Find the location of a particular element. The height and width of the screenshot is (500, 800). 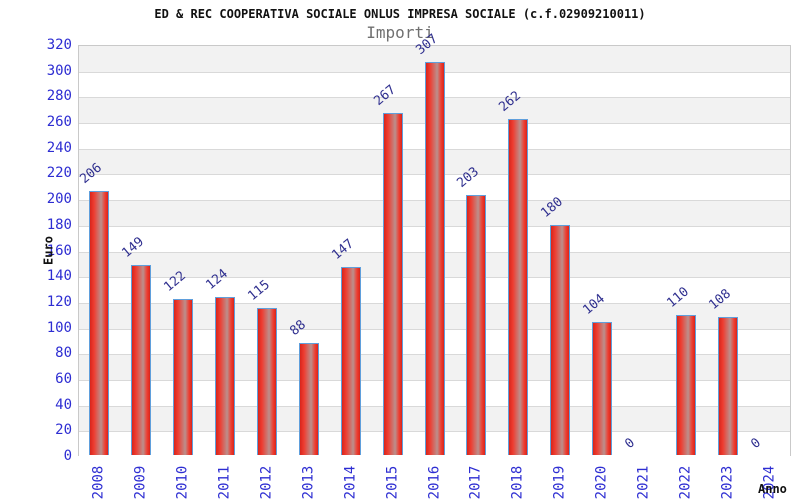

y-tick-label: 40 is located at coordinates (63, 404).